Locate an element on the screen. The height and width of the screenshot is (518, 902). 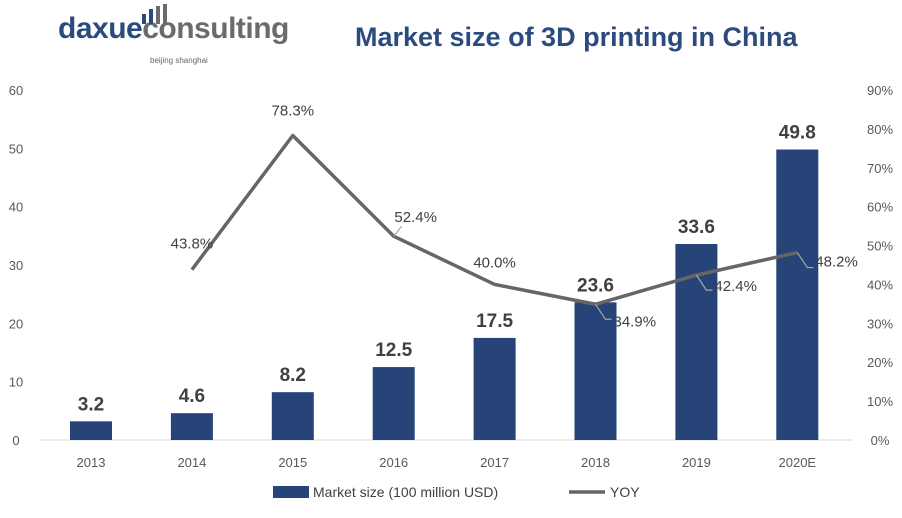
bar-data-label: 33.6 is located at coordinates (696, 227).